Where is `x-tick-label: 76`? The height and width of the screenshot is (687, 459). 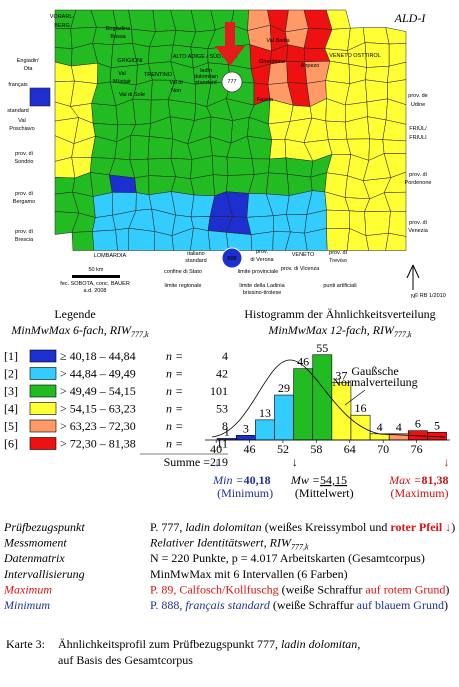
x-tick-label: 76 is located at coordinates (417, 449).